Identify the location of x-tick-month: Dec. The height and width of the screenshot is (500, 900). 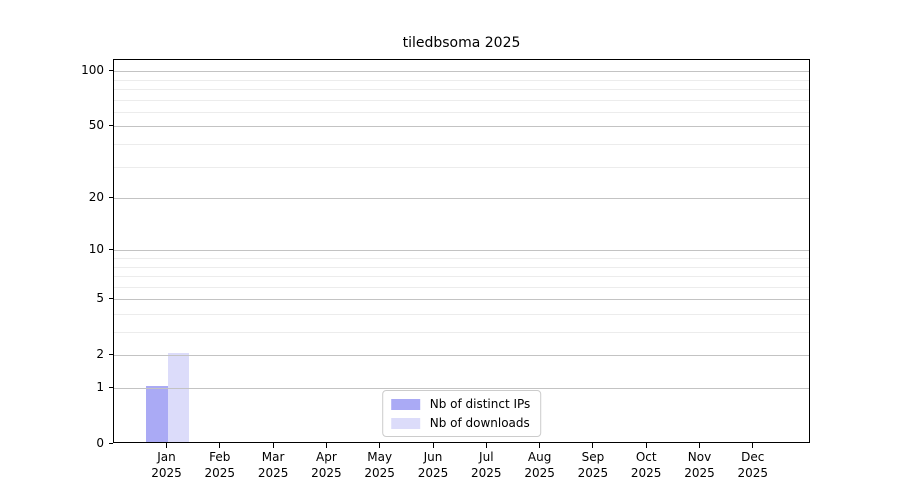
(753, 457).